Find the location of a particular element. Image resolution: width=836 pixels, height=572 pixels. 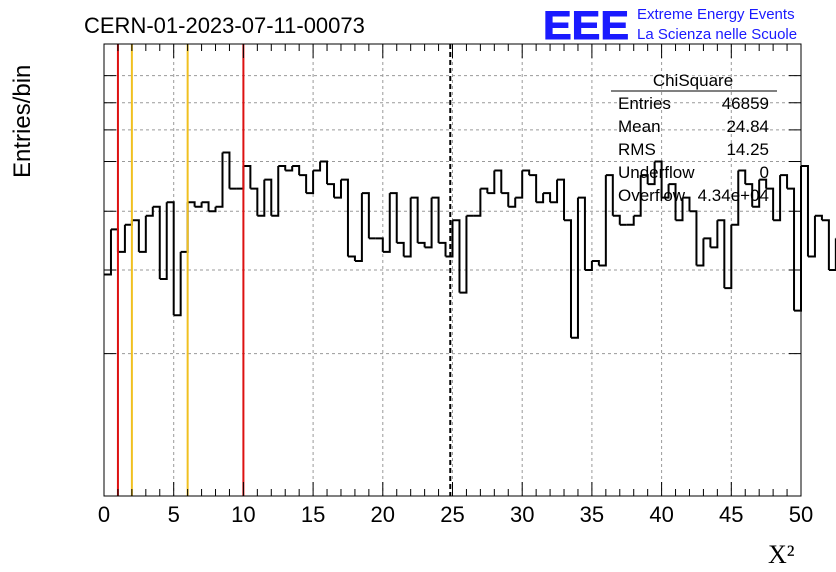

logo-line1: Extreme Energy Events is located at coordinates (716, 14).